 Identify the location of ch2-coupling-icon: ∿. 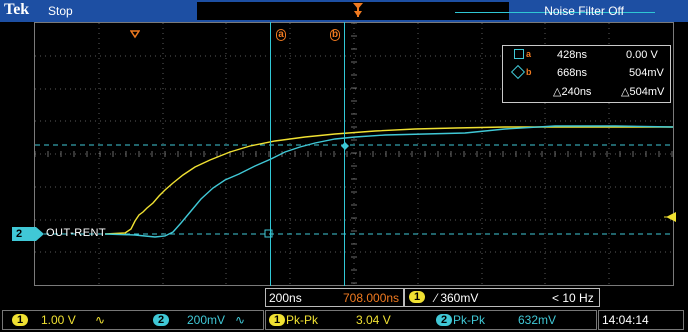
(240, 320).